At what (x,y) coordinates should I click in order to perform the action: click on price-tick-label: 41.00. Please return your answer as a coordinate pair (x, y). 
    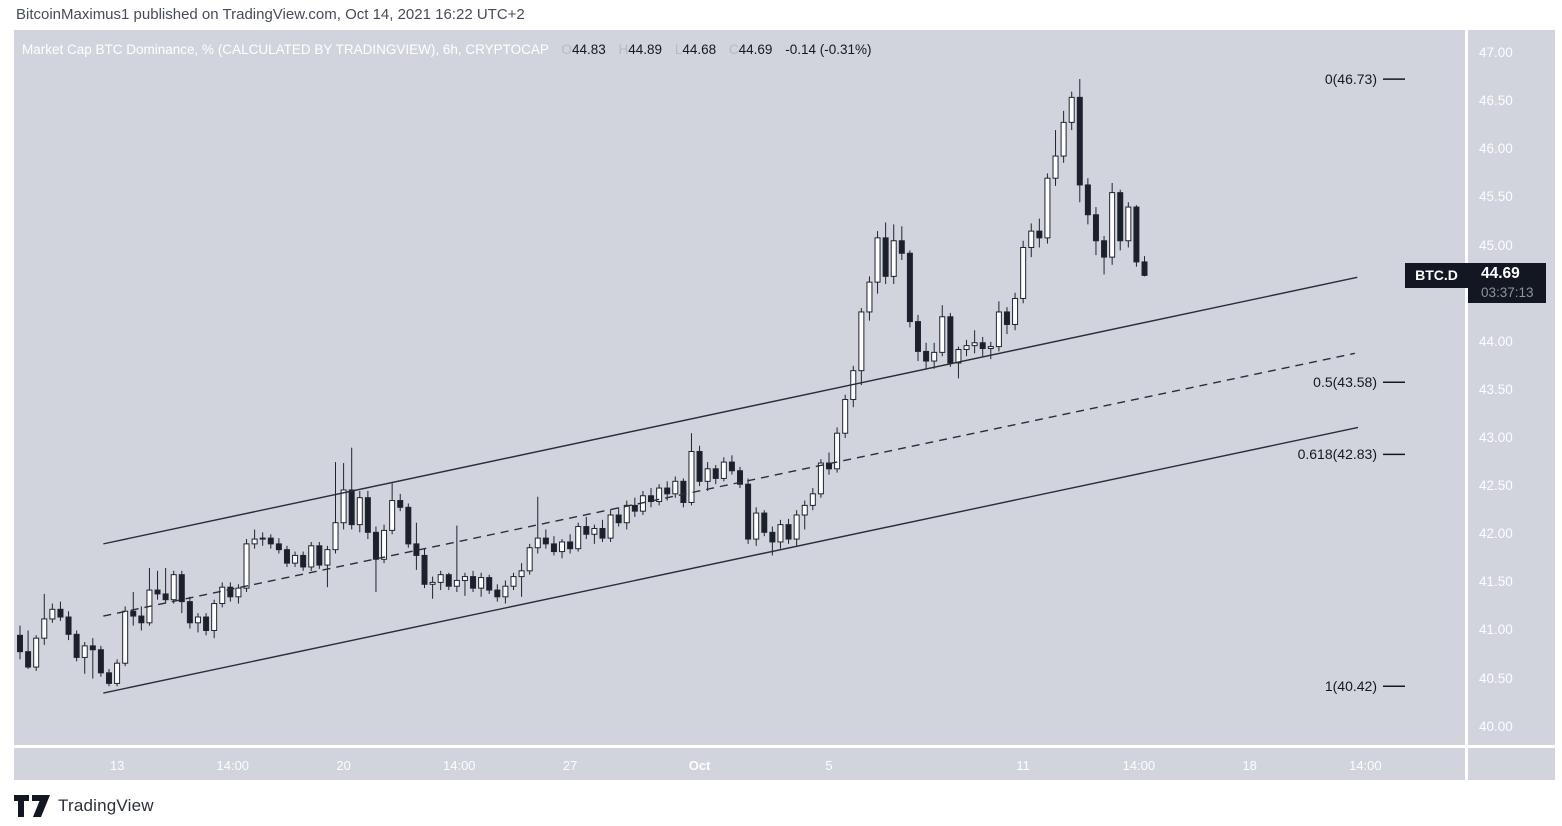
    Looking at the image, I should click on (1496, 630).